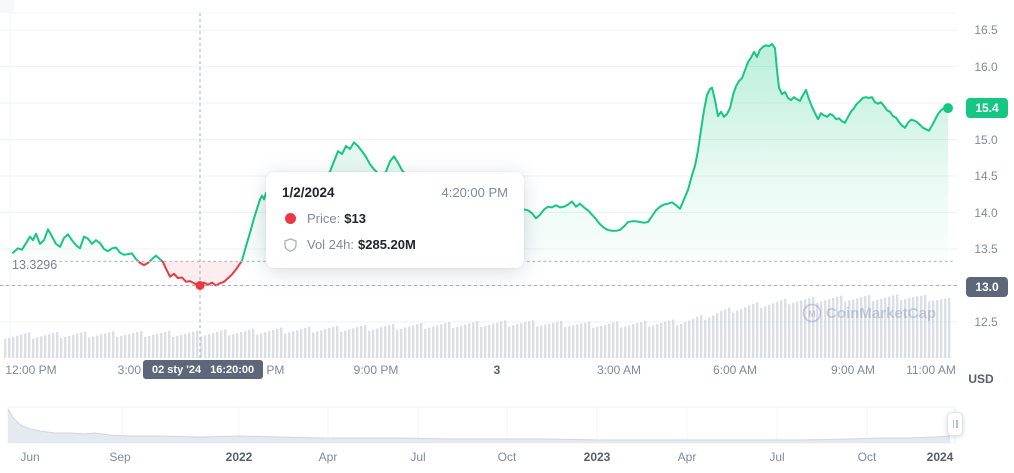 This screenshot has width=1014, height=473. Describe the element at coordinates (324, 218) in the screenshot. I see `tooltip-price-label: Price:` at that location.